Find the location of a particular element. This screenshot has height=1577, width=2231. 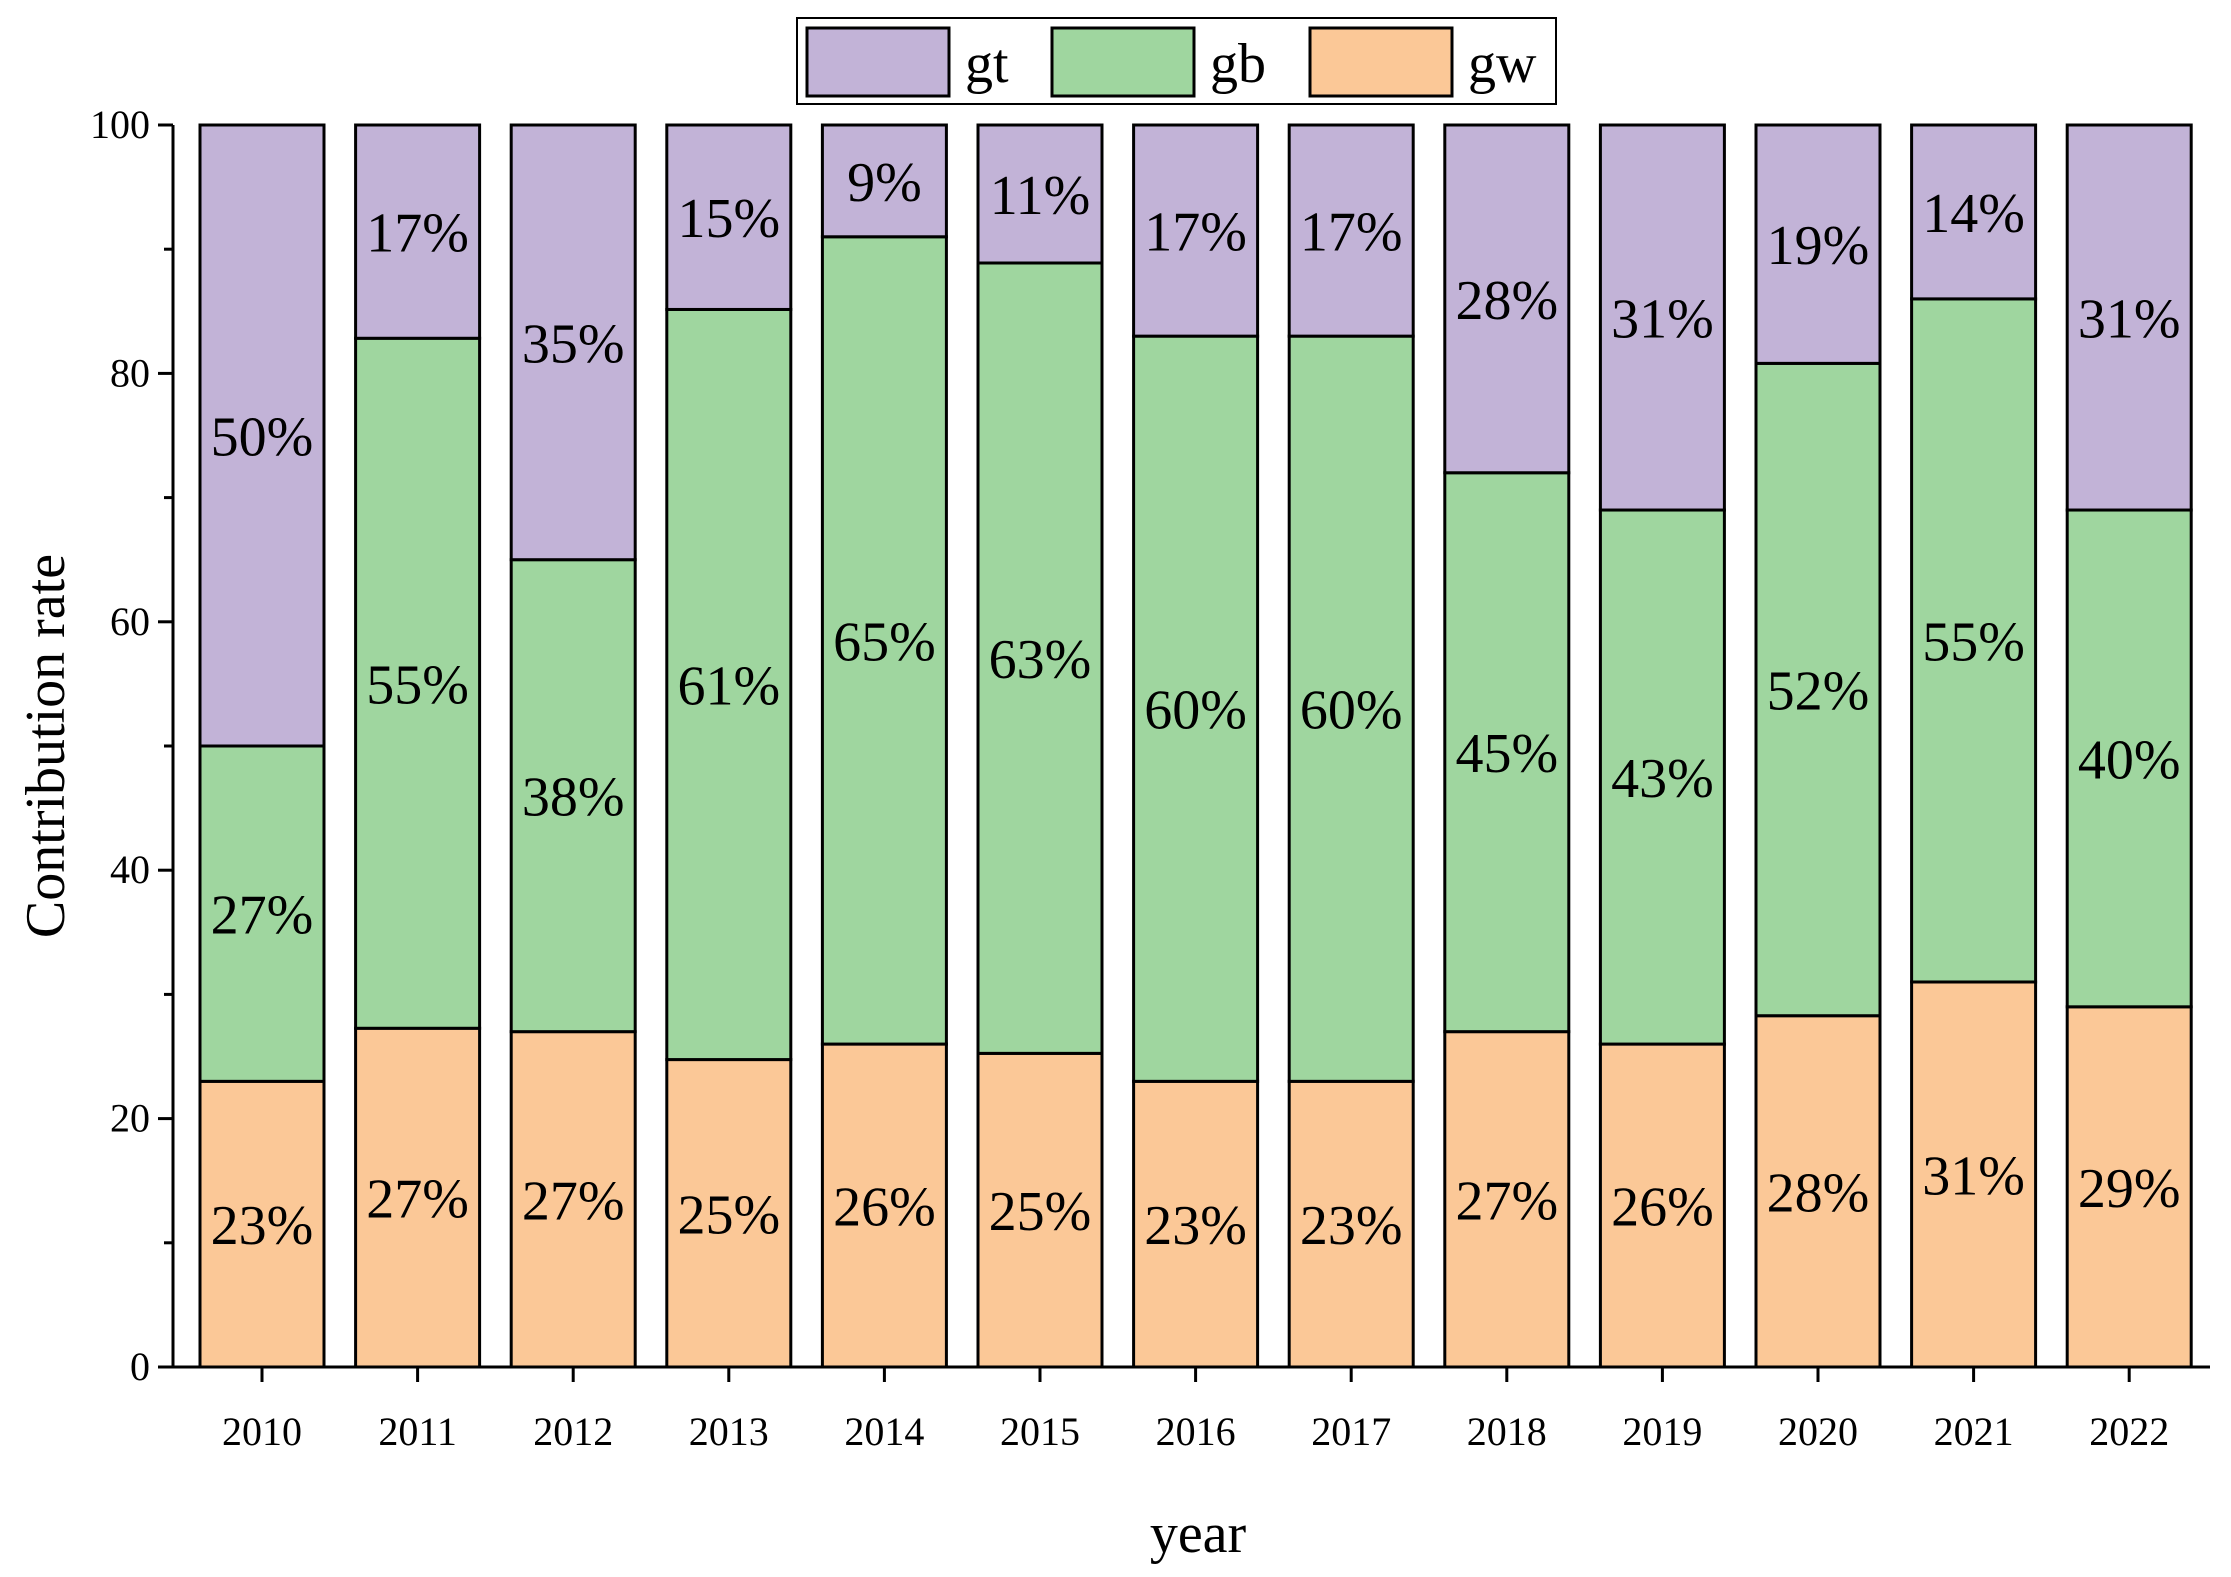

y-tick-label-60: 60 is located at coordinates (130, 621).